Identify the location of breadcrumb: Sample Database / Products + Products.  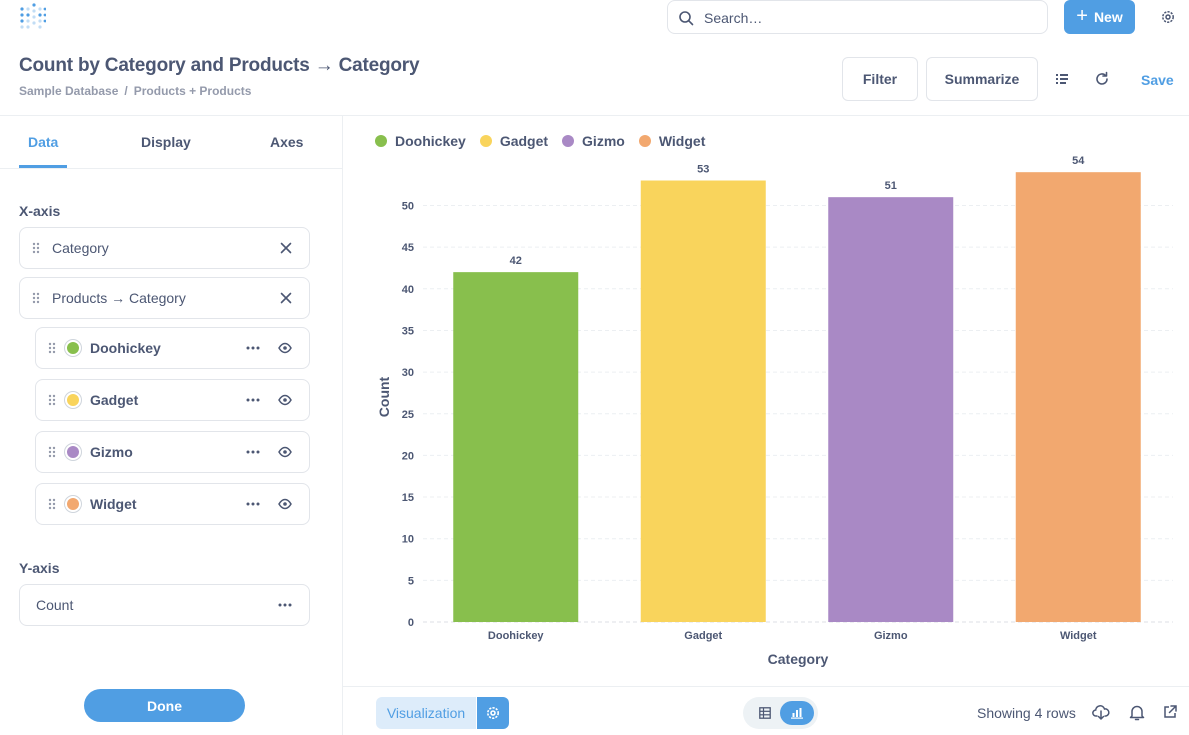
(135, 91).